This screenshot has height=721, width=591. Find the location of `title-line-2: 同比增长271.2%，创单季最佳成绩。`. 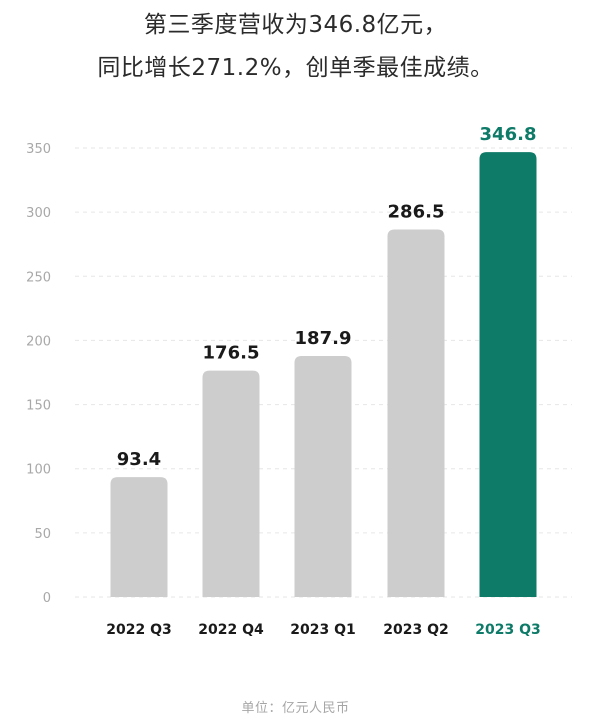

title-line-2: 同比增长271.2%，创单季最佳成绩。 is located at coordinates (295, 68).